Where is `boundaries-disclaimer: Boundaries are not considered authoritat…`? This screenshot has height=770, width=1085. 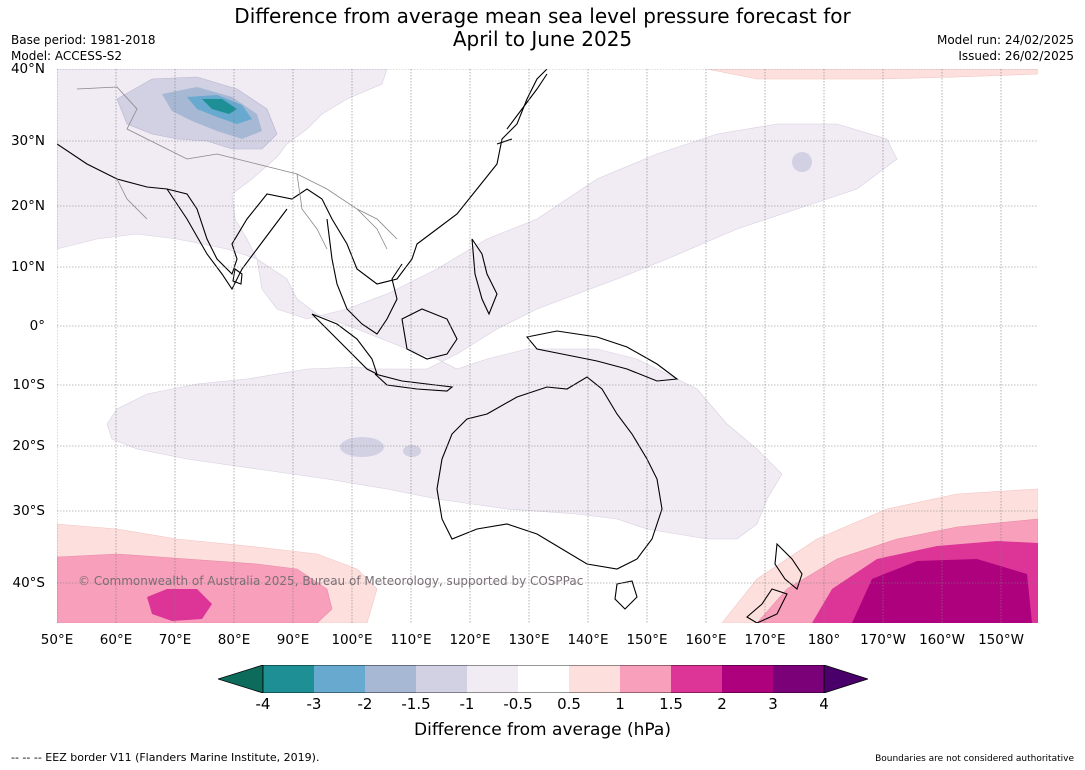
boundaries-disclaimer: Boundaries are not considered authoritat… is located at coordinates (974, 759).